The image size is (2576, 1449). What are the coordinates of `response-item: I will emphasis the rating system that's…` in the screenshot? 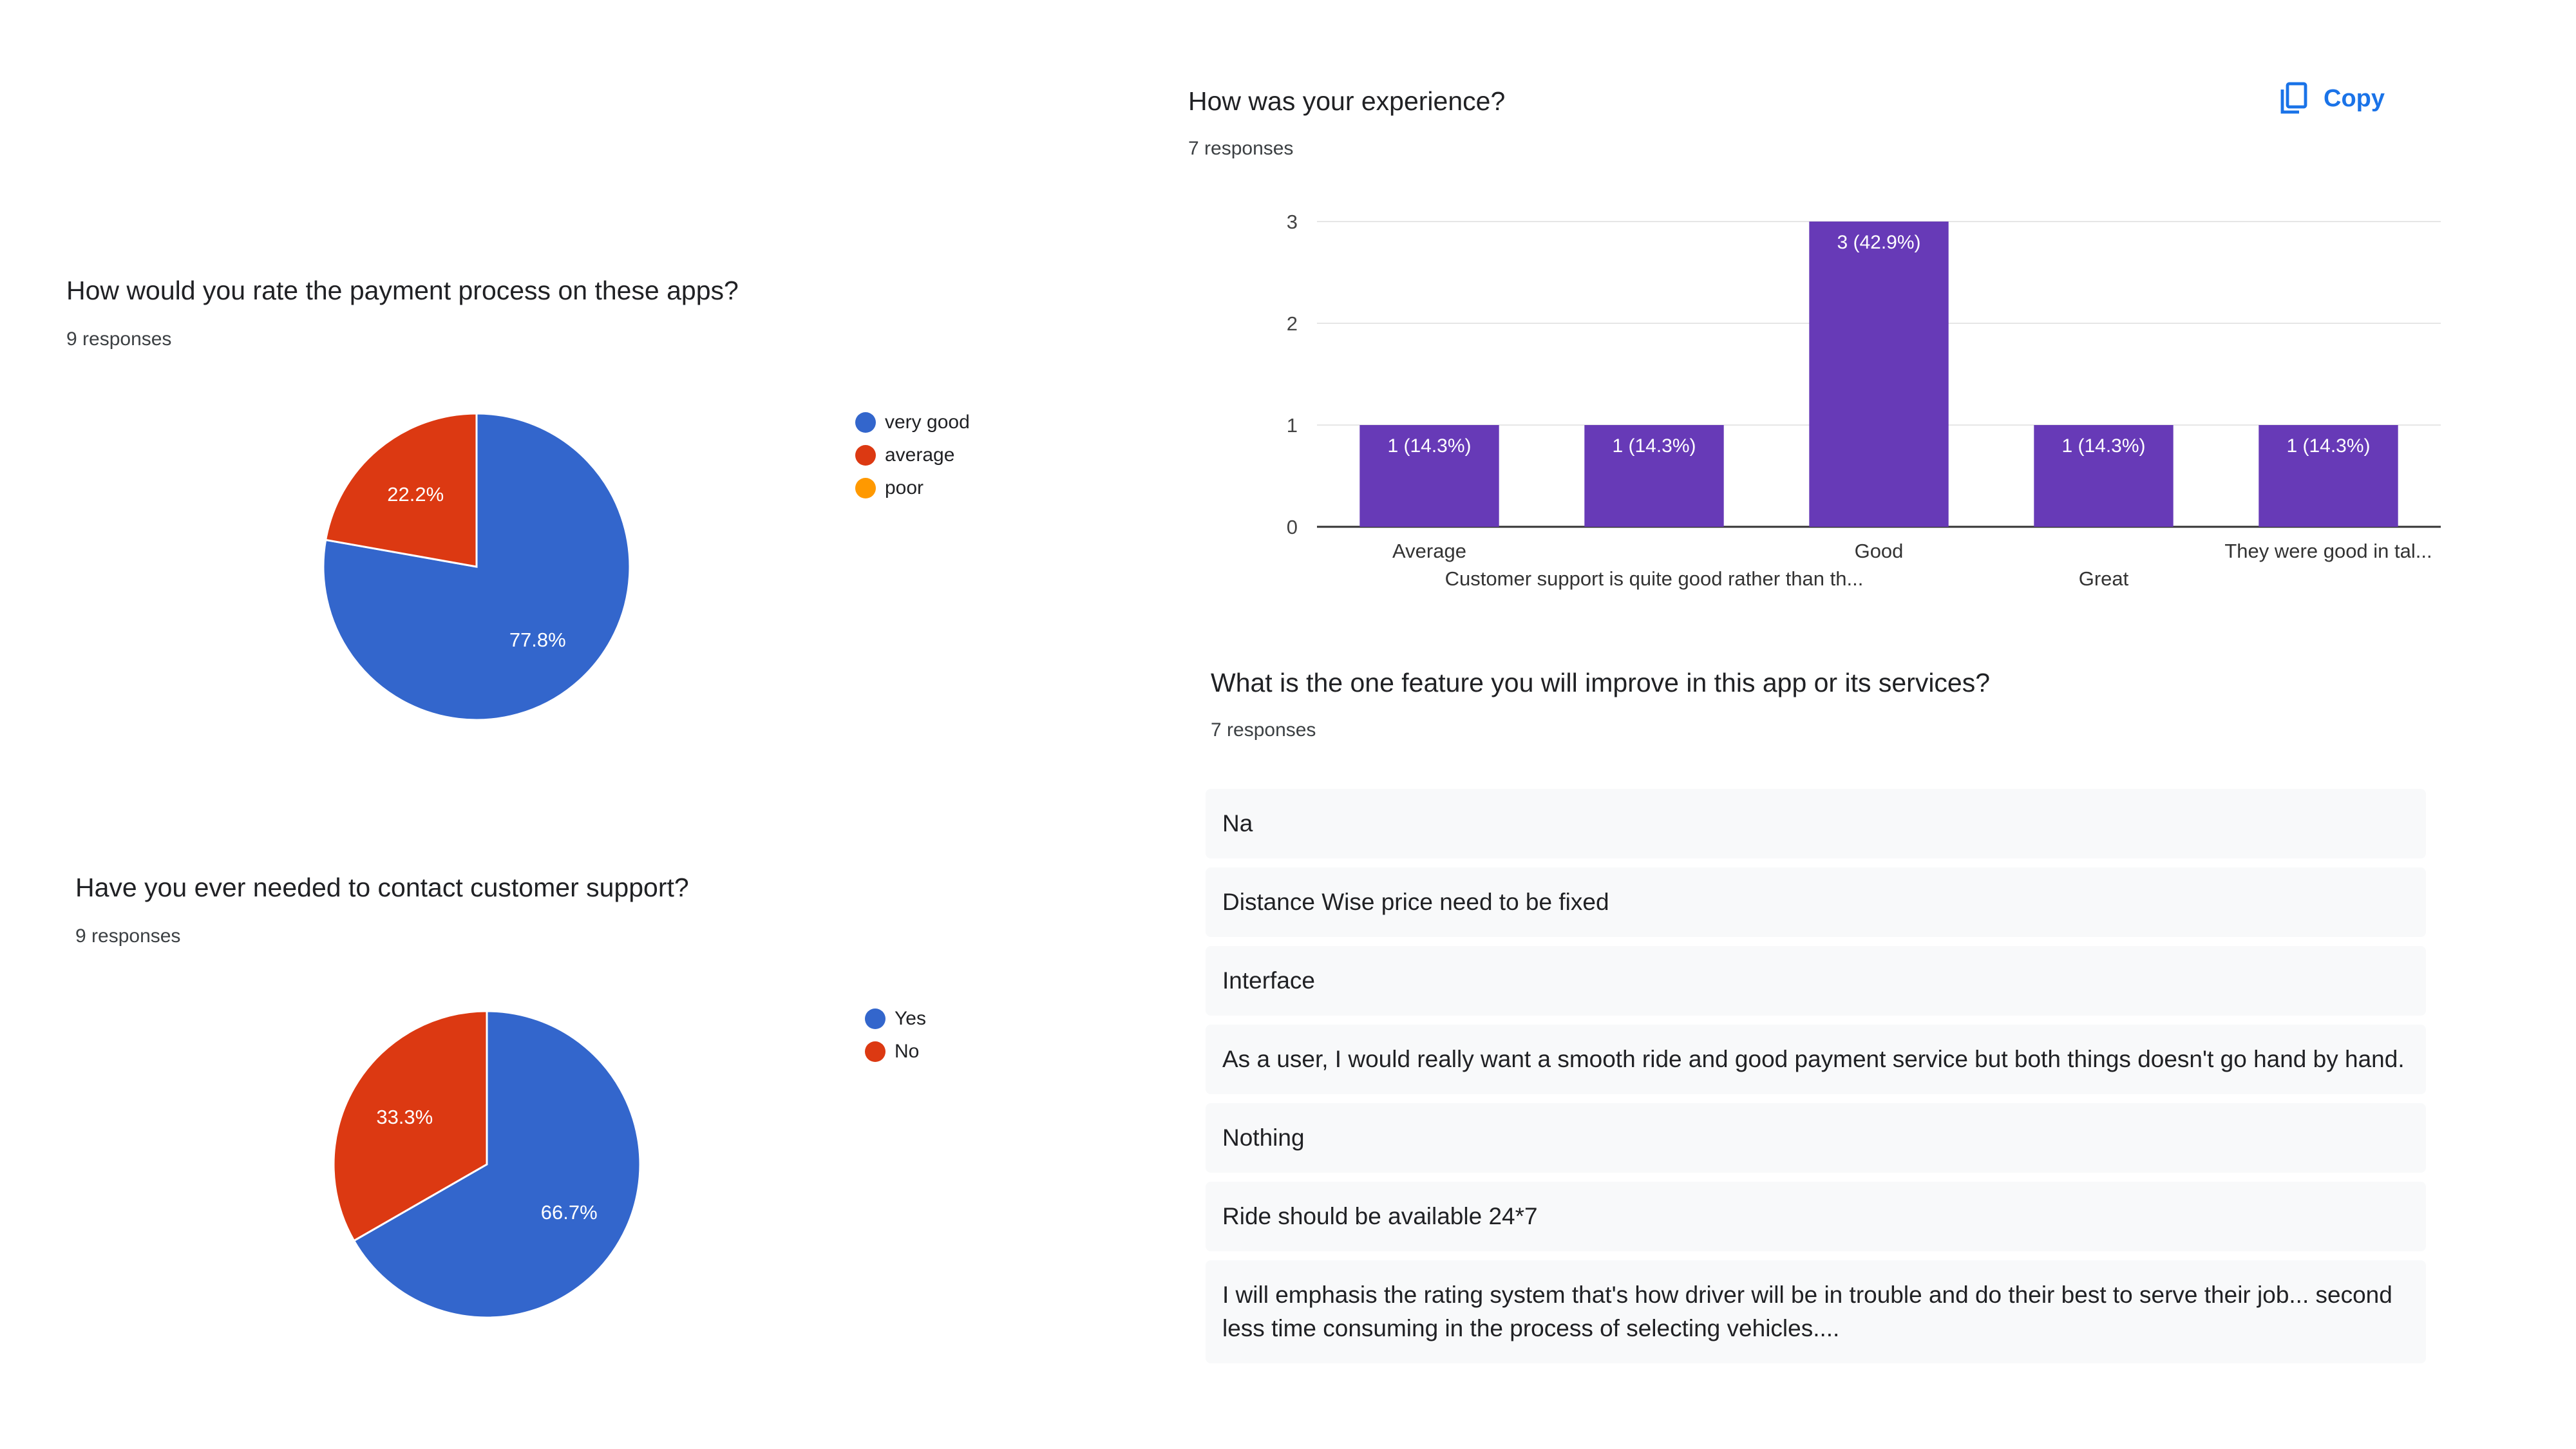 It's located at (1816, 1311).